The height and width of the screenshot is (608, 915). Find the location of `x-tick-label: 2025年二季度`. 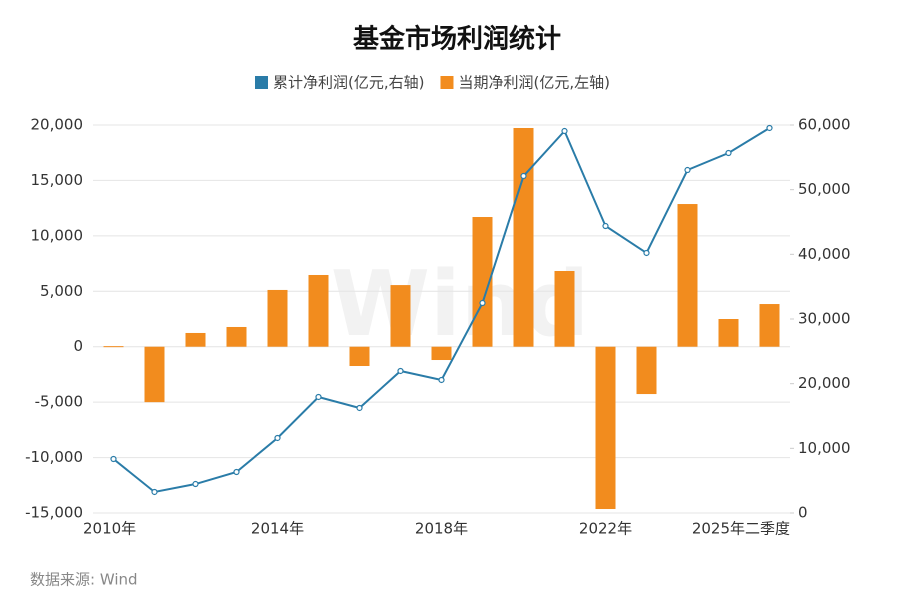

x-tick-label: 2025年二季度 is located at coordinates (741, 529).